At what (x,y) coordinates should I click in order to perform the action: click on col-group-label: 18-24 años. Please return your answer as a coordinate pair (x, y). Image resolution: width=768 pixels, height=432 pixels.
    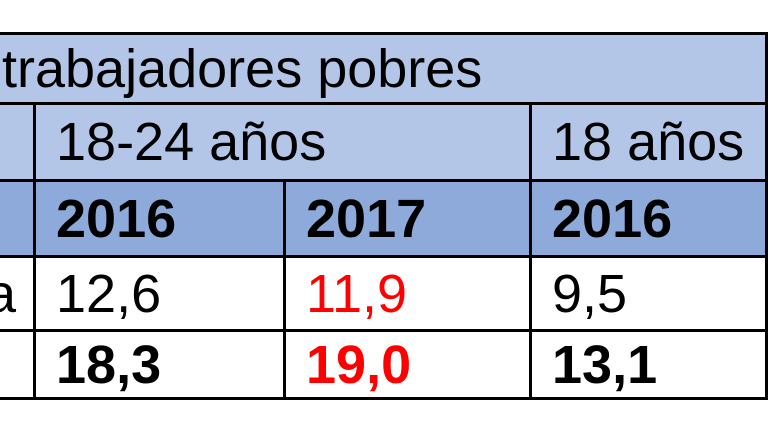
    Looking at the image, I should click on (191, 142).